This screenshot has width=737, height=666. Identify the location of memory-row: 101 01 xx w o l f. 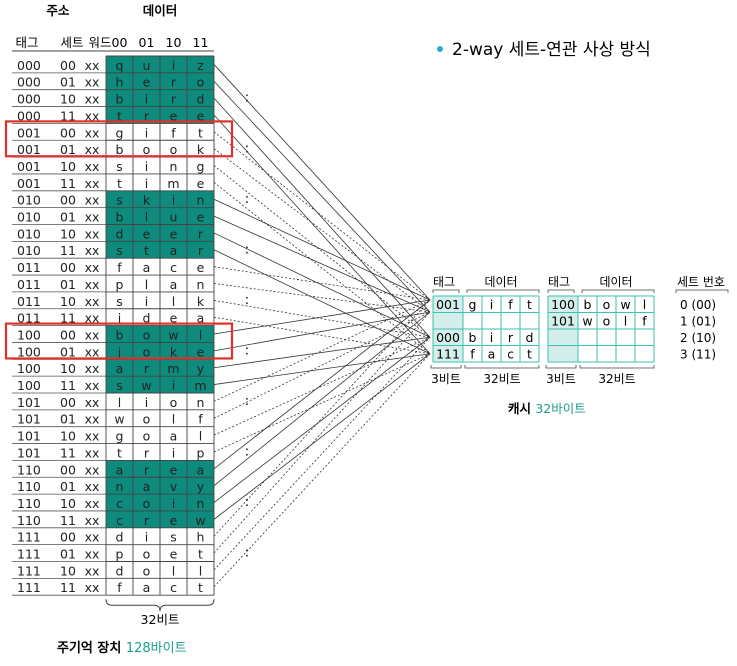
(107, 420).